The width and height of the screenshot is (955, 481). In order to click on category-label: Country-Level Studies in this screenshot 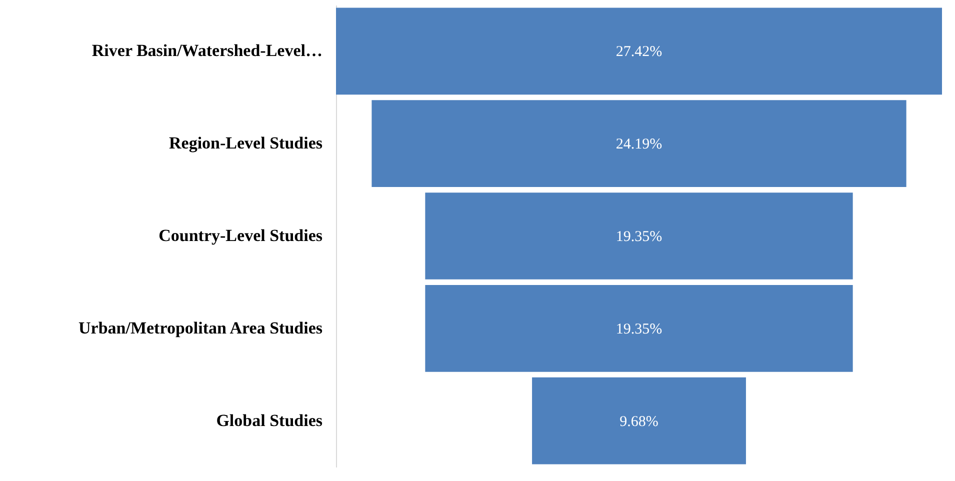, I will do `click(240, 235)`.